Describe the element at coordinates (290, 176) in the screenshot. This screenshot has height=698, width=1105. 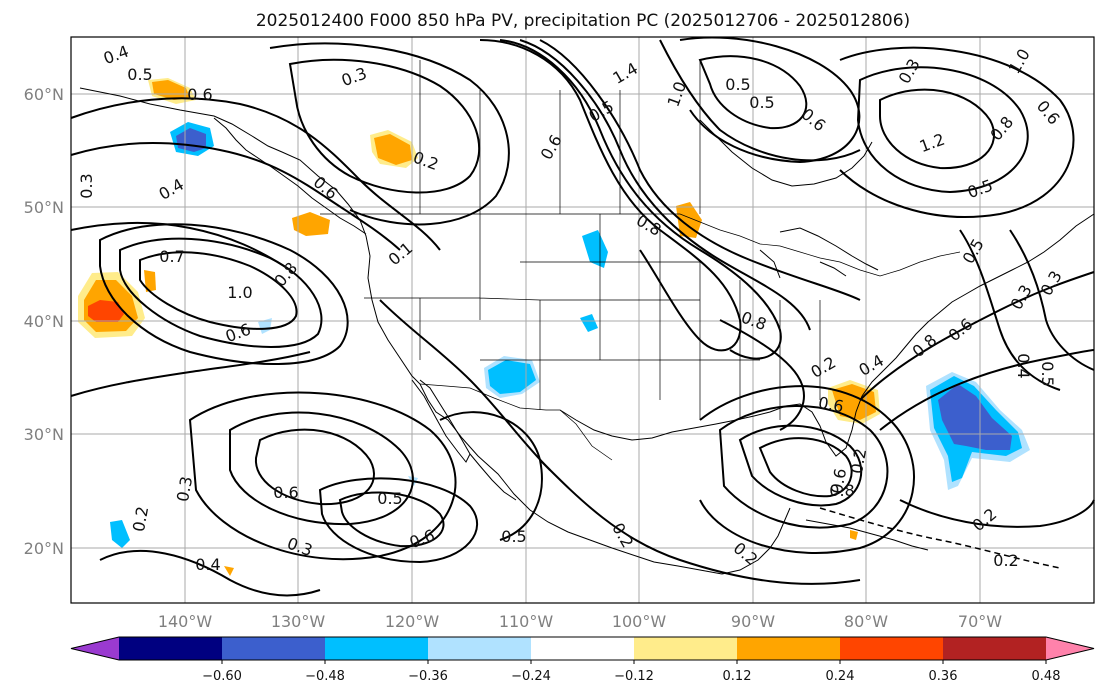
I see `alaska-panhandle-coast` at that location.